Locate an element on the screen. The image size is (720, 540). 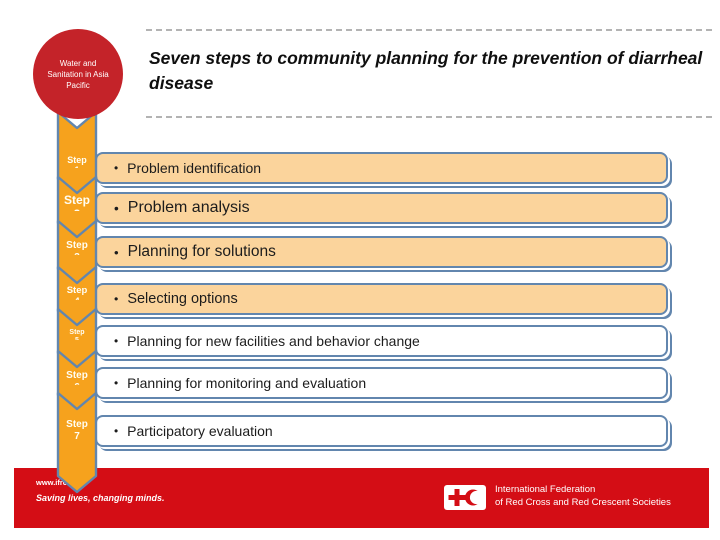
step-label-6: Step6 is located at coordinates (77, 377).